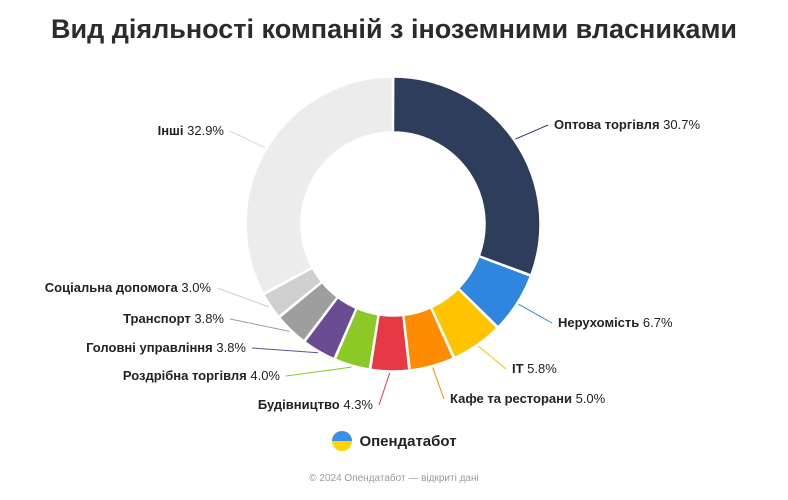 This screenshot has width=788, height=500. What do you see at coordinates (173, 318) in the screenshot?
I see `slice-label-7: Транспорт 3.8%` at bounding box center [173, 318].